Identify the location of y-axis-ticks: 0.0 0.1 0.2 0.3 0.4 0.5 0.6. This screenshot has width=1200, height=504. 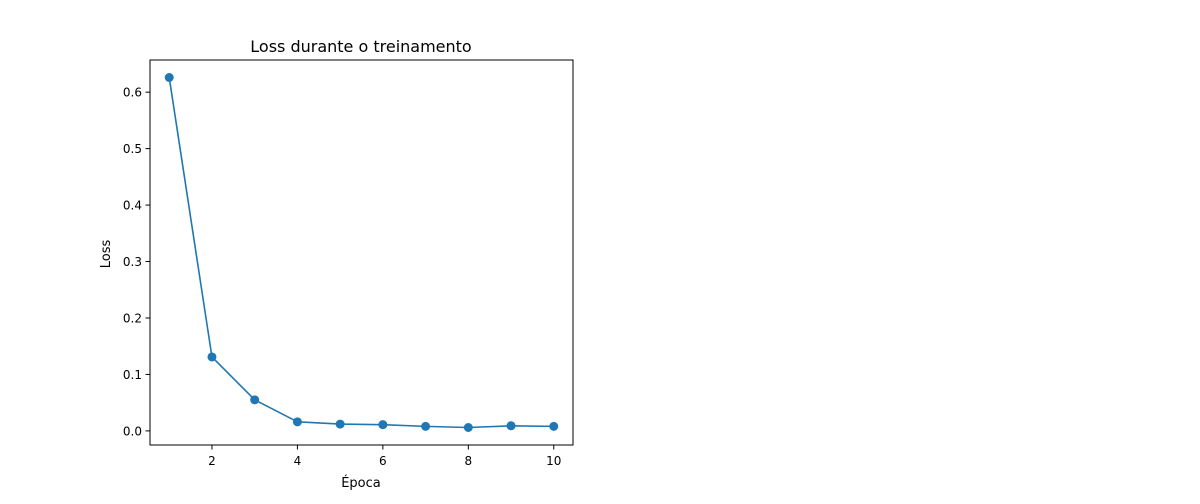
(136, 262).